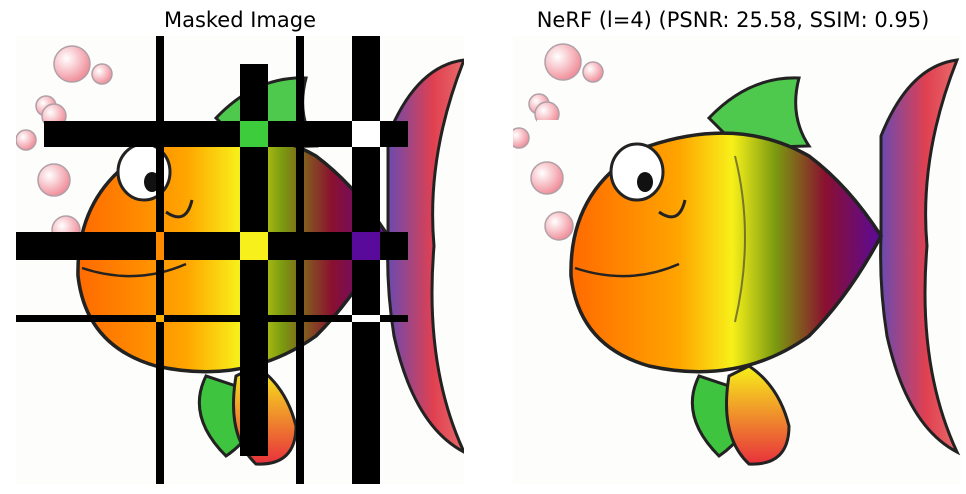  Describe the element at coordinates (567, 135) in the screenshot. I see `reconstruction-gap` at that location.